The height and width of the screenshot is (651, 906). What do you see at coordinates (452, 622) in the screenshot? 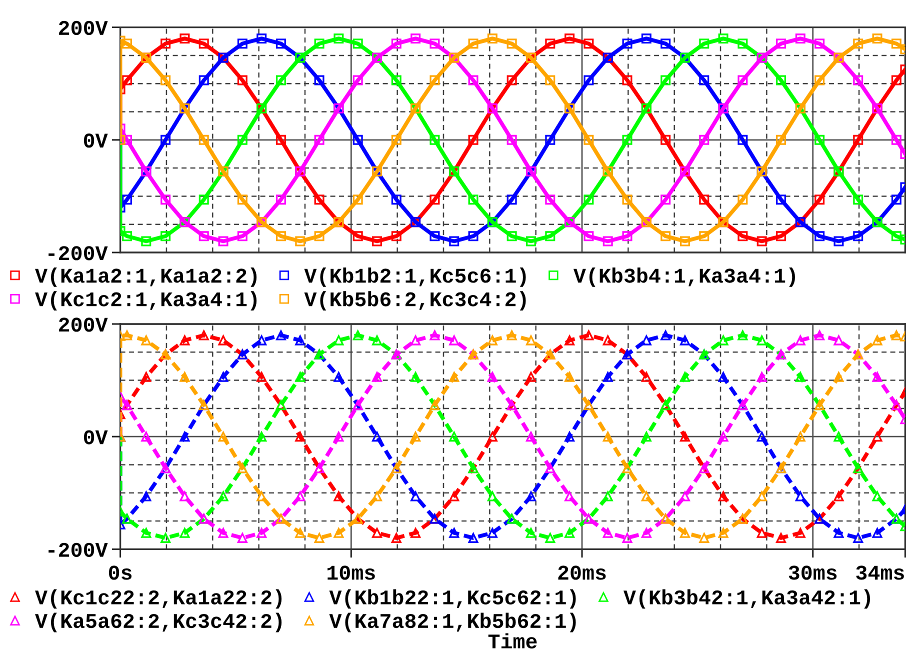
I see `legend-label: V(Ka7a82:1,Kb5b62:1)` at bounding box center [452, 622].